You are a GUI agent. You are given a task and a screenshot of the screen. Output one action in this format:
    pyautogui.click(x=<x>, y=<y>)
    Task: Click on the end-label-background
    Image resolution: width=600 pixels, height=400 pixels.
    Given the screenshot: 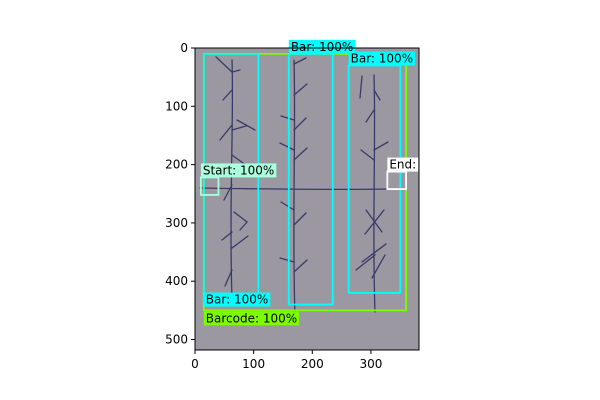 What is the action you would take?
    pyautogui.click(x=403, y=164)
    